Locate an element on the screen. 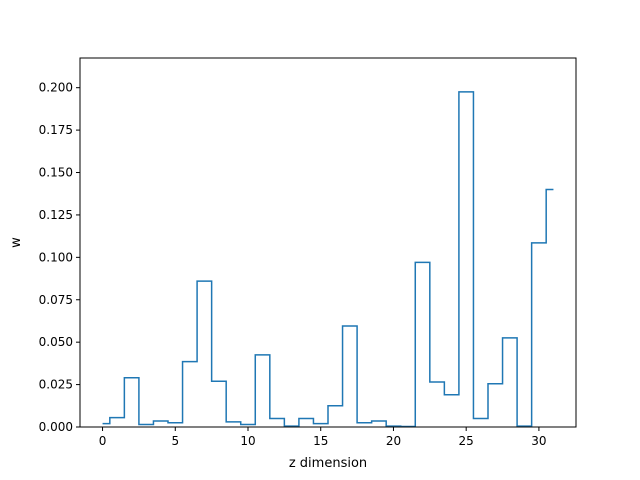 The width and height of the screenshot is (640, 480). y-tick-label: 0.200 is located at coordinates (56, 88).